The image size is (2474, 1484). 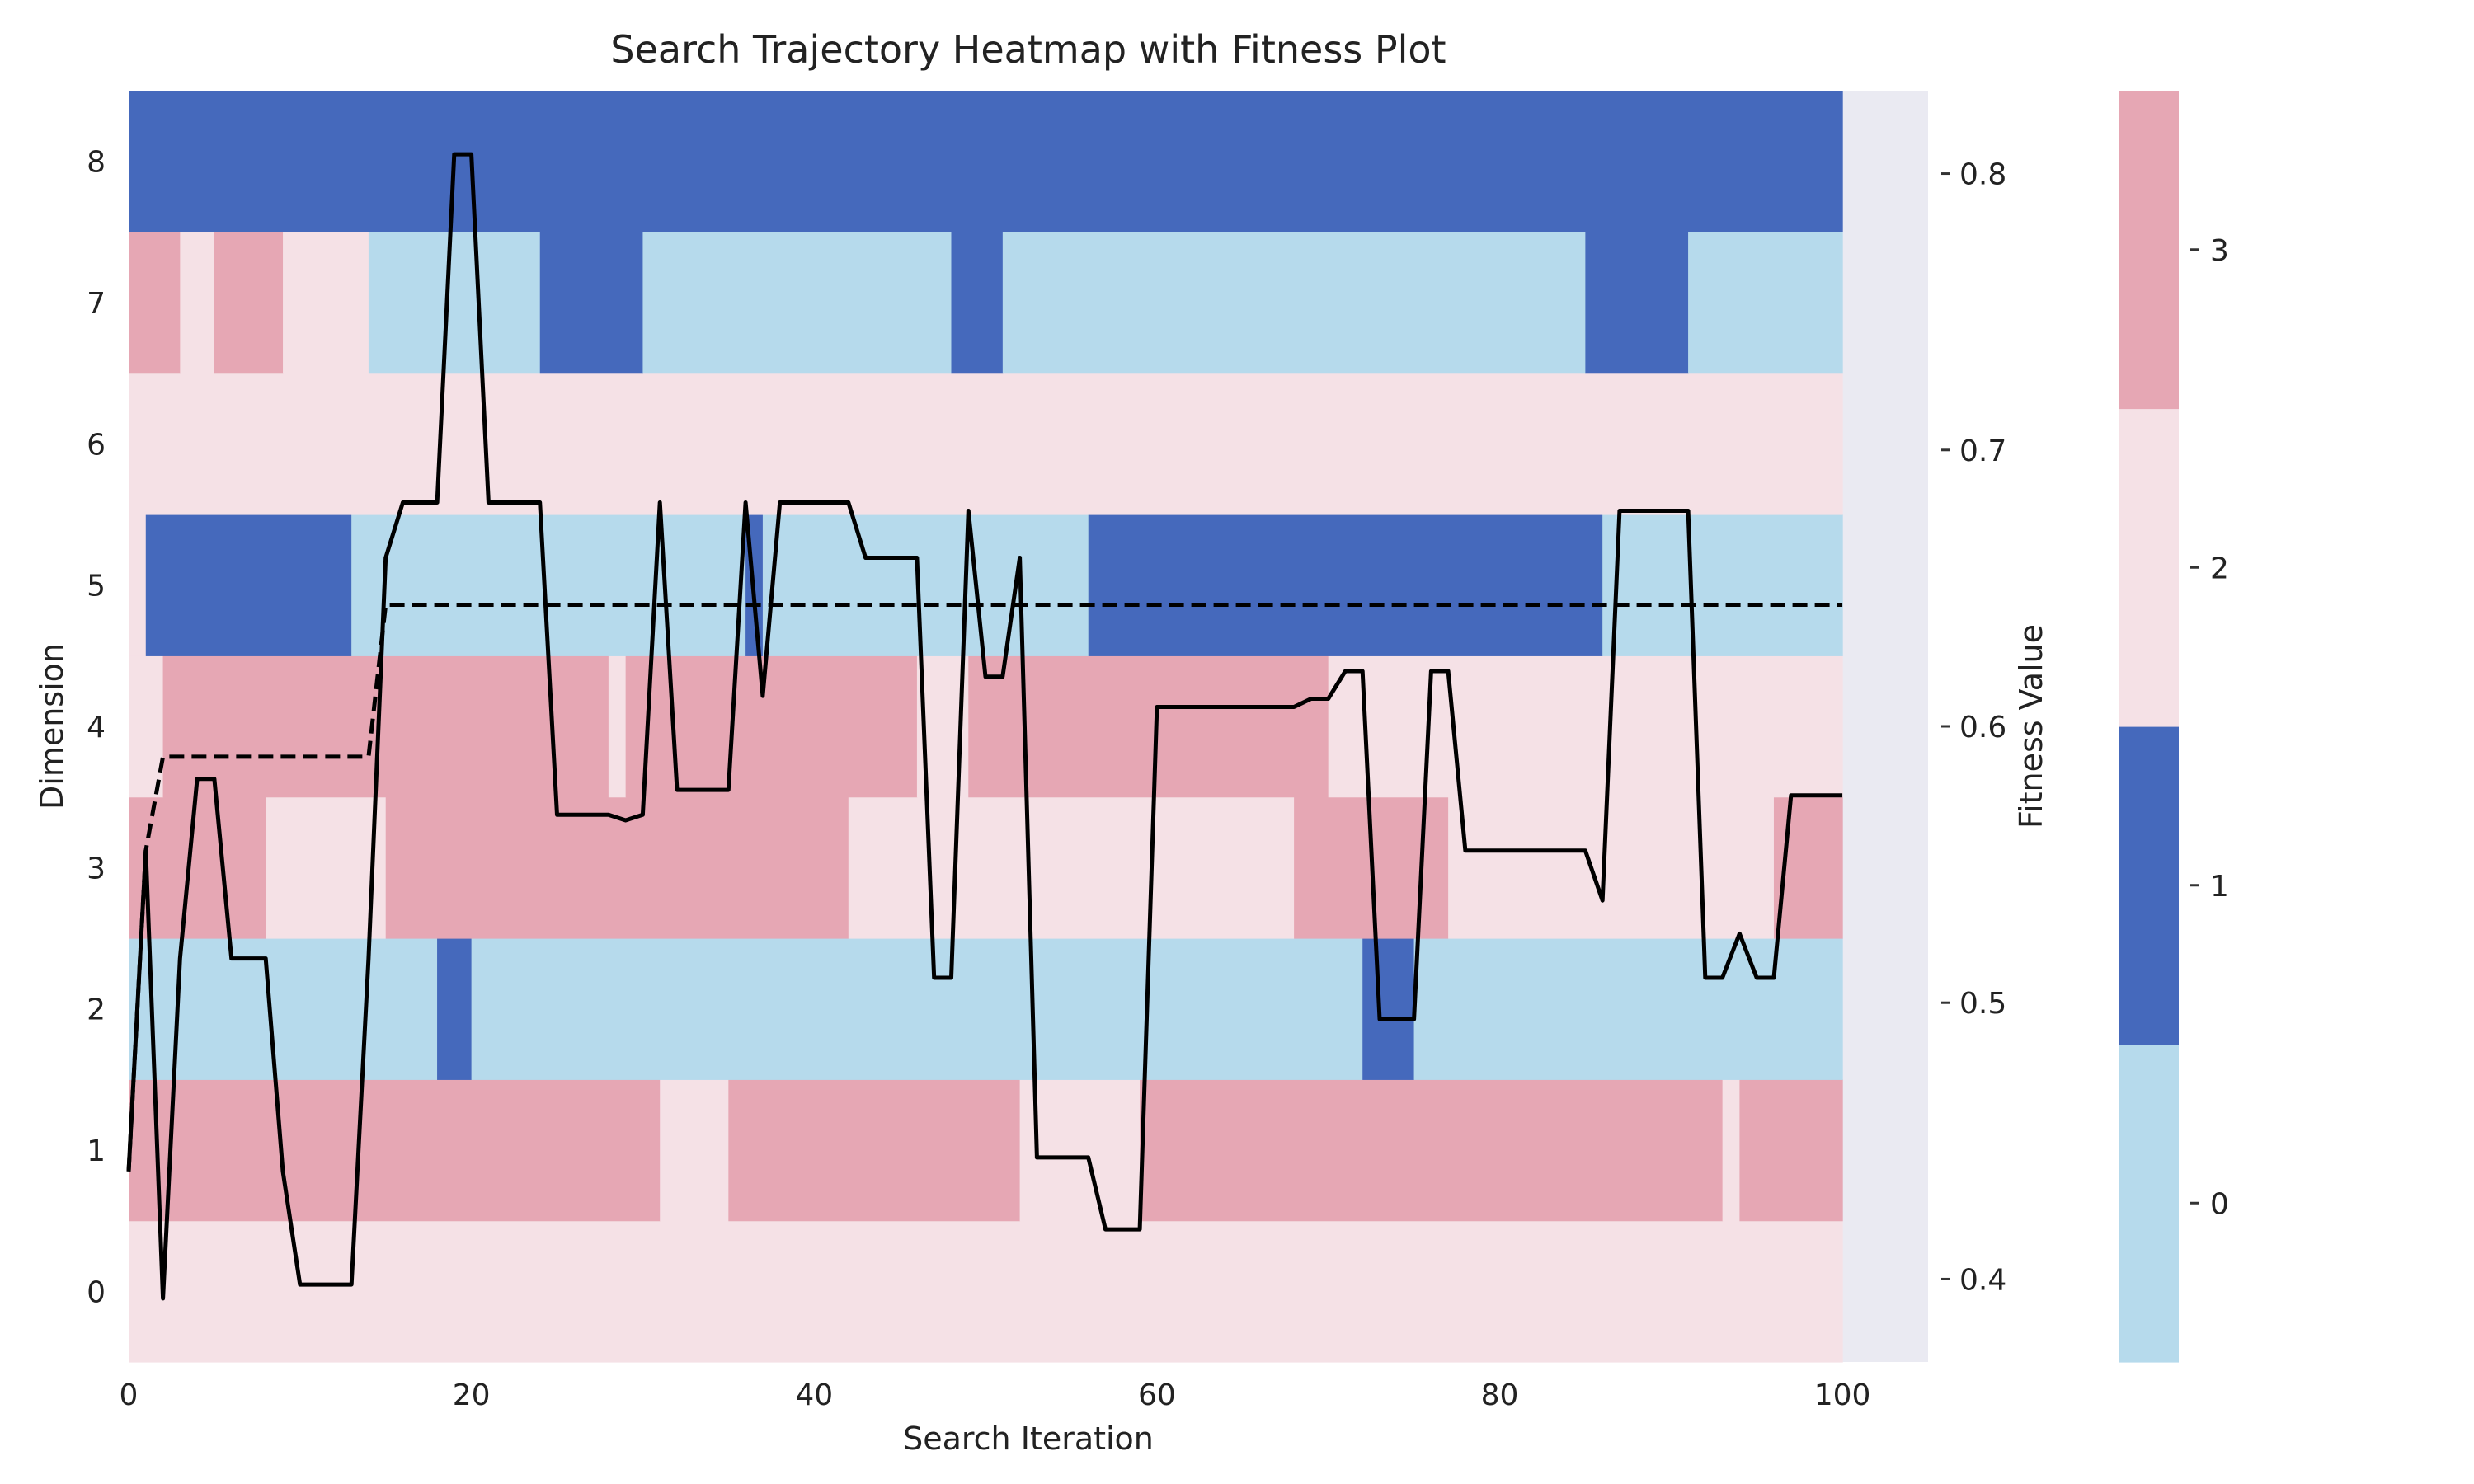 I want to click on colorbar-tick-label-2: 2, so click(x=2219, y=568).